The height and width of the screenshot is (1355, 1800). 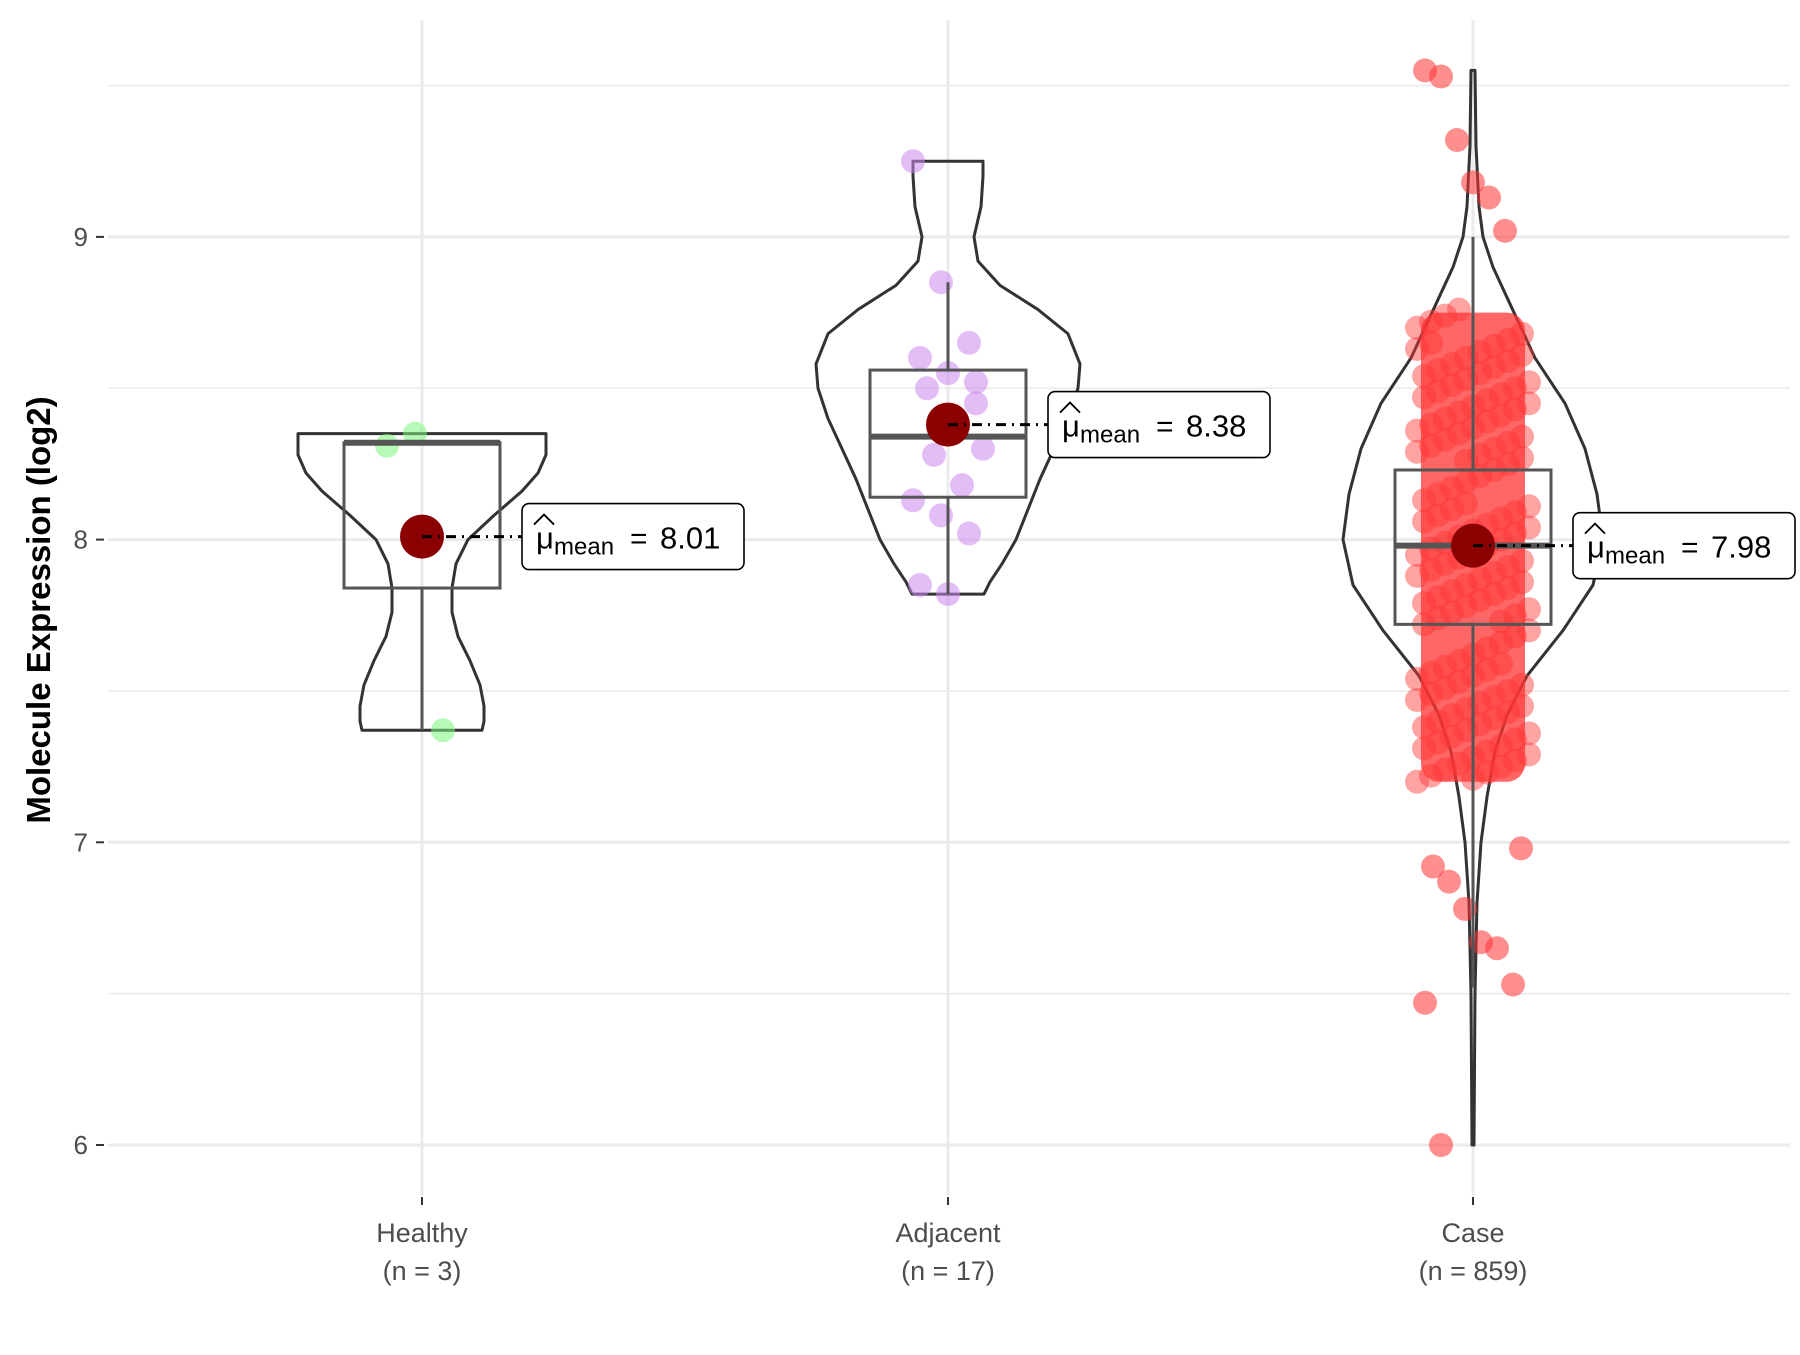 What do you see at coordinates (1472, 1233) in the screenshot?
I see `x-tick-label: Case` at bounding box center [1472, 1233].